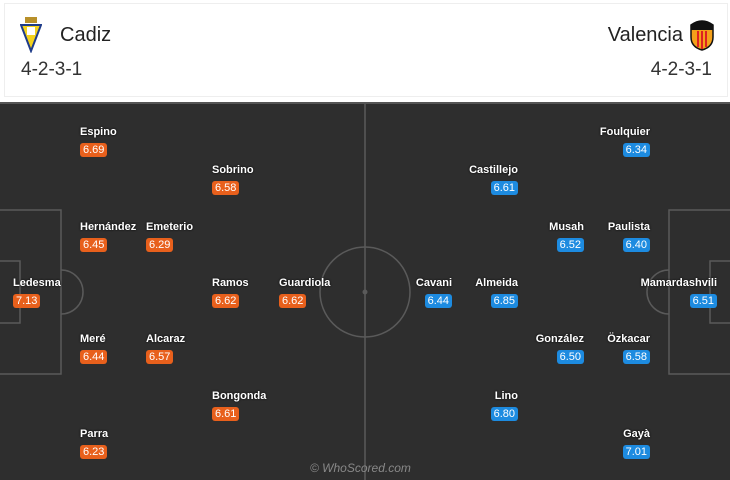 The width and height of the screenshot is (730, 480). What do you see at coordinates (37, 292) in the screenshot?
I see `home-player: Ledesma 7.13` at bounding box center [37, 292].